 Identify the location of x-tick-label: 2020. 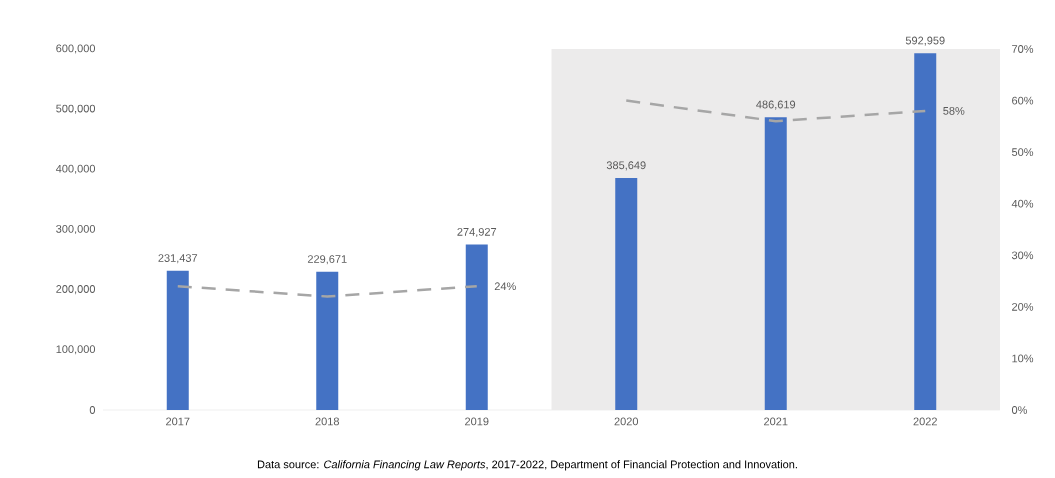
(626, 421).